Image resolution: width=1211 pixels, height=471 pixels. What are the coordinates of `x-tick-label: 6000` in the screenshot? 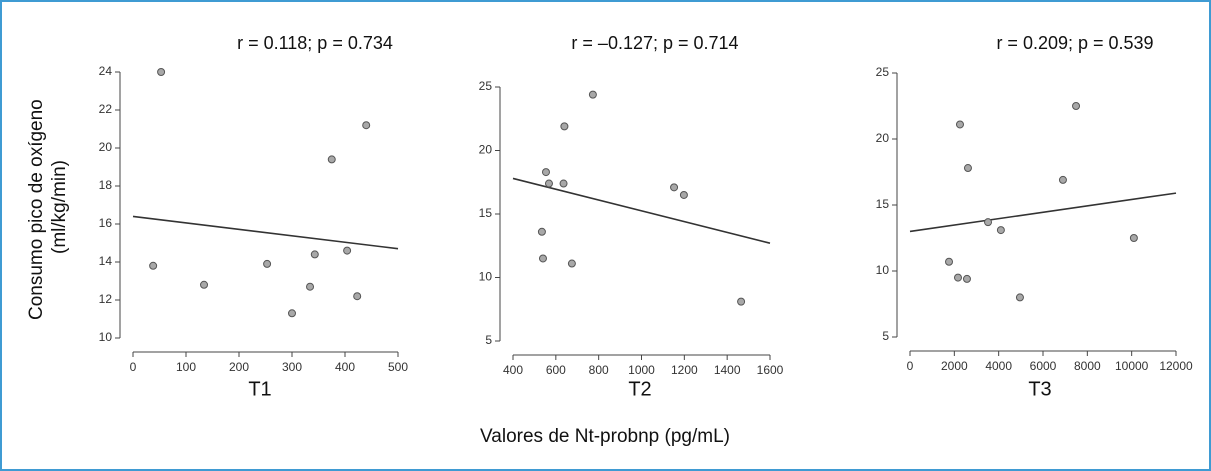 It's located at (1043, 366).